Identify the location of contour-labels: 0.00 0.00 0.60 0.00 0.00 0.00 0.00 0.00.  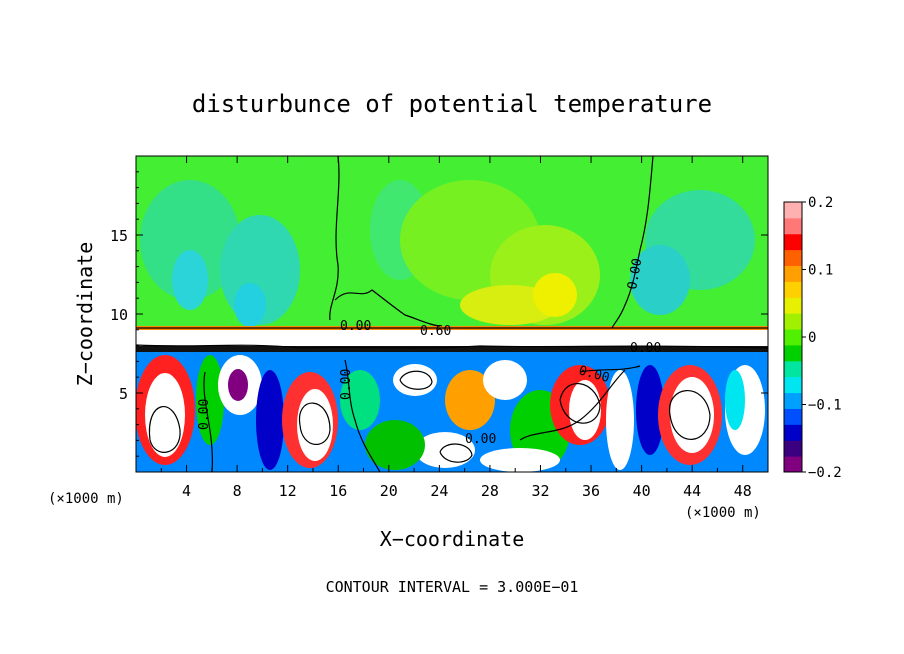
(429, 352).